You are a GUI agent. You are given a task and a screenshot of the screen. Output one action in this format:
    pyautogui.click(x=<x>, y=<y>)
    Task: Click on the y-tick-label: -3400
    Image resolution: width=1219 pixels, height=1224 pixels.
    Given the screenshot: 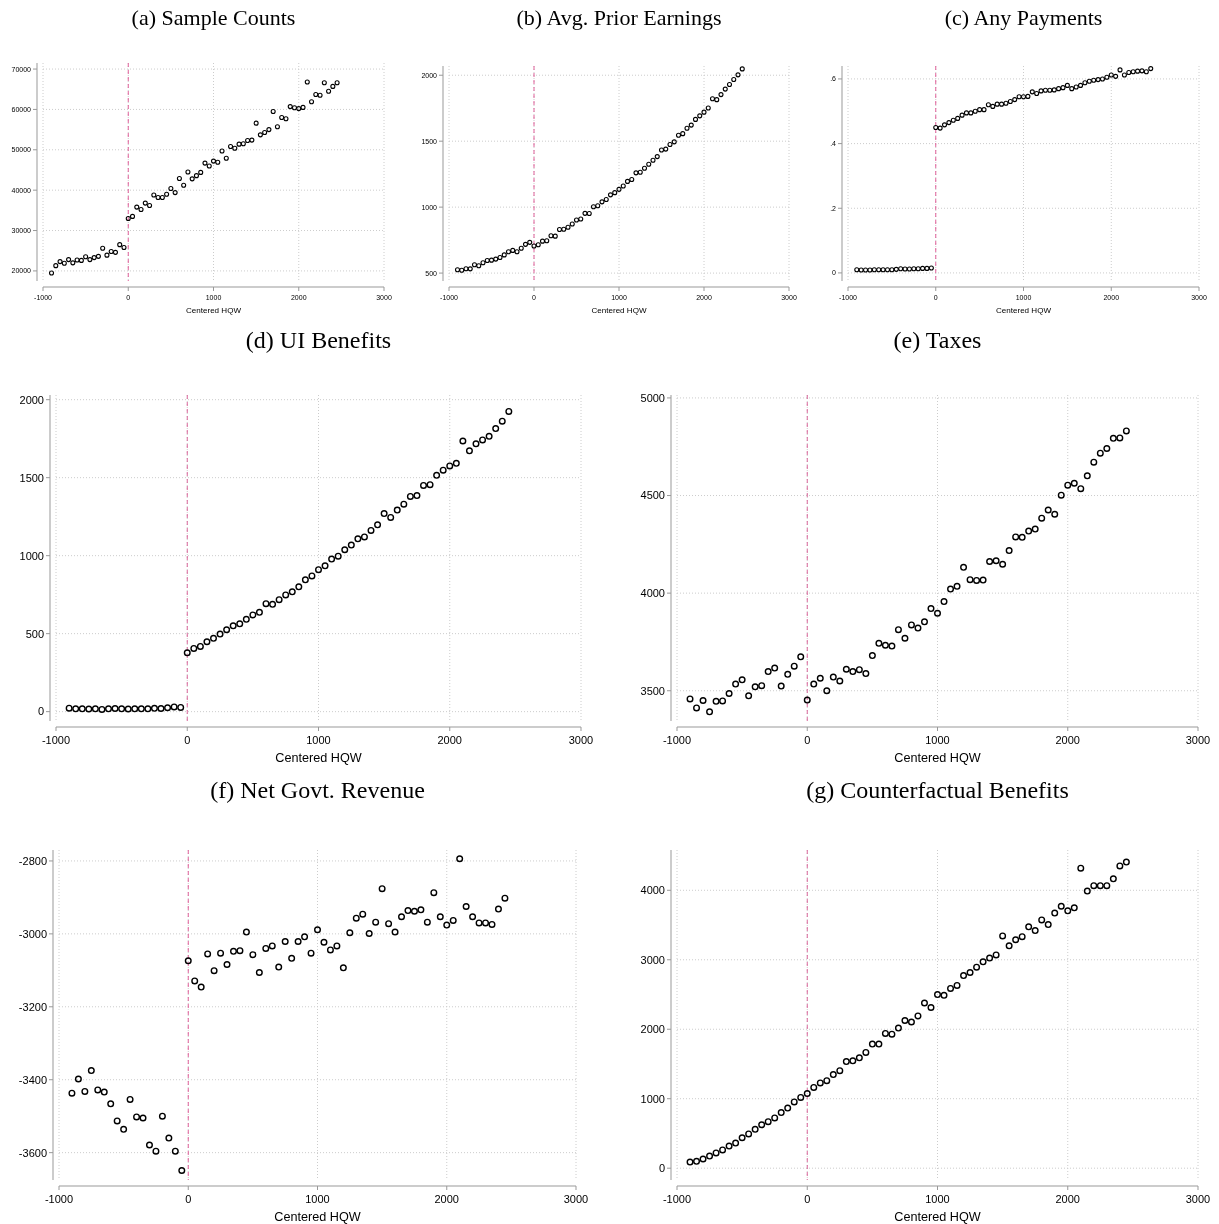 What is the action you would take?
    pyautogui.click(x=32, y=1079)
    